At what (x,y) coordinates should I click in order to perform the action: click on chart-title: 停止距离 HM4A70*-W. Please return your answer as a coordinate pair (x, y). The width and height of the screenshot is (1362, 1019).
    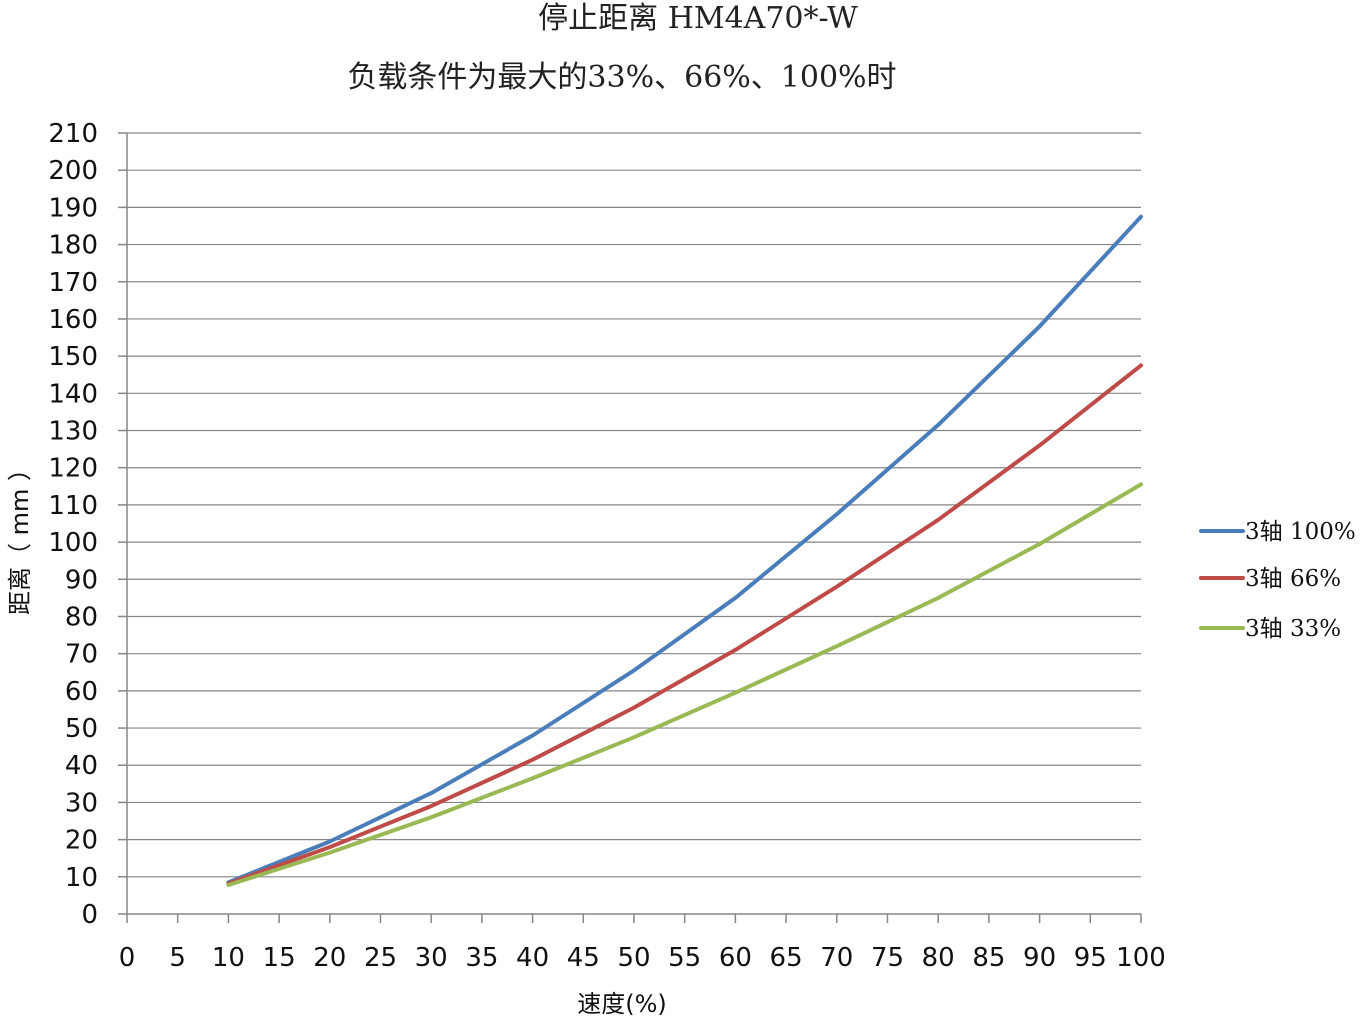
    Looking at the image, I should click on (698, 18).